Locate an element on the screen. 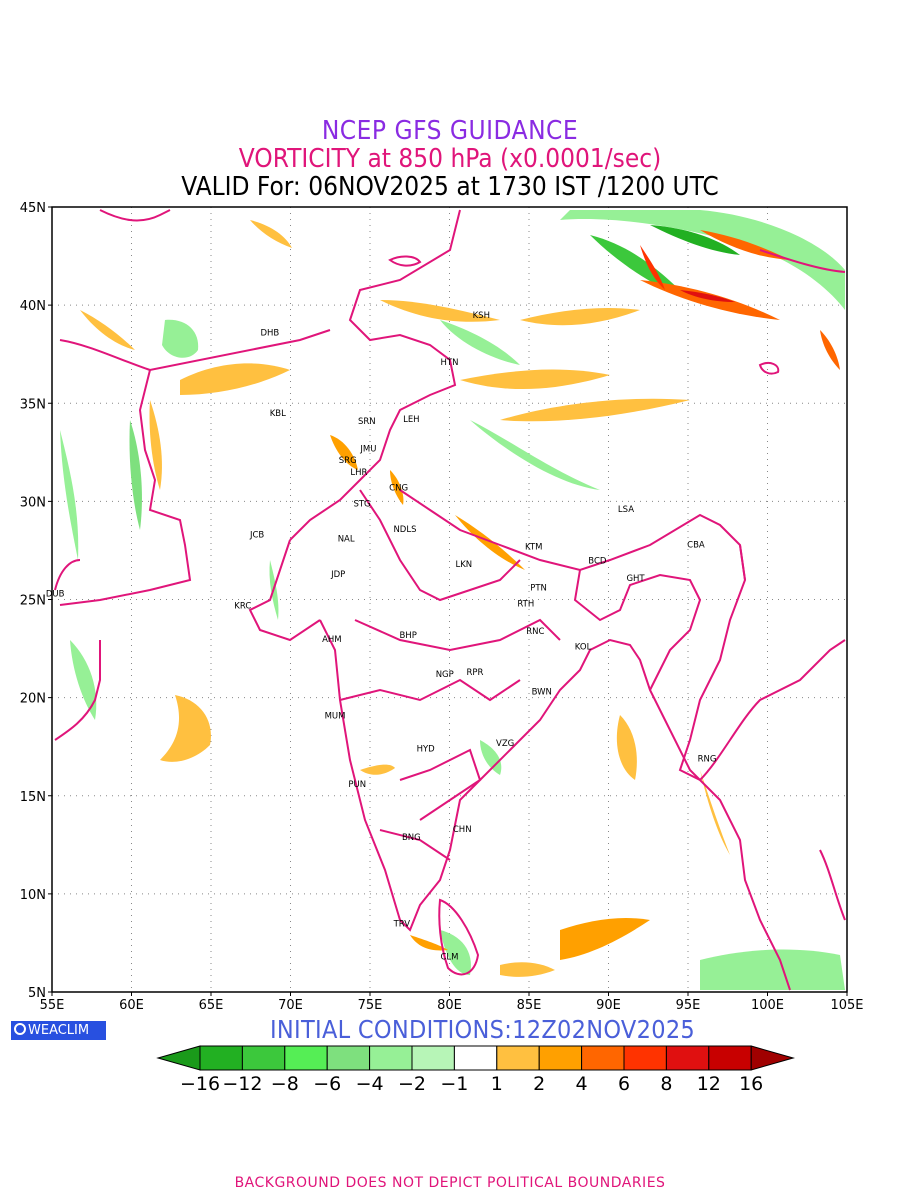  city-label-leh: LEH is located at coordinates (411, 420).